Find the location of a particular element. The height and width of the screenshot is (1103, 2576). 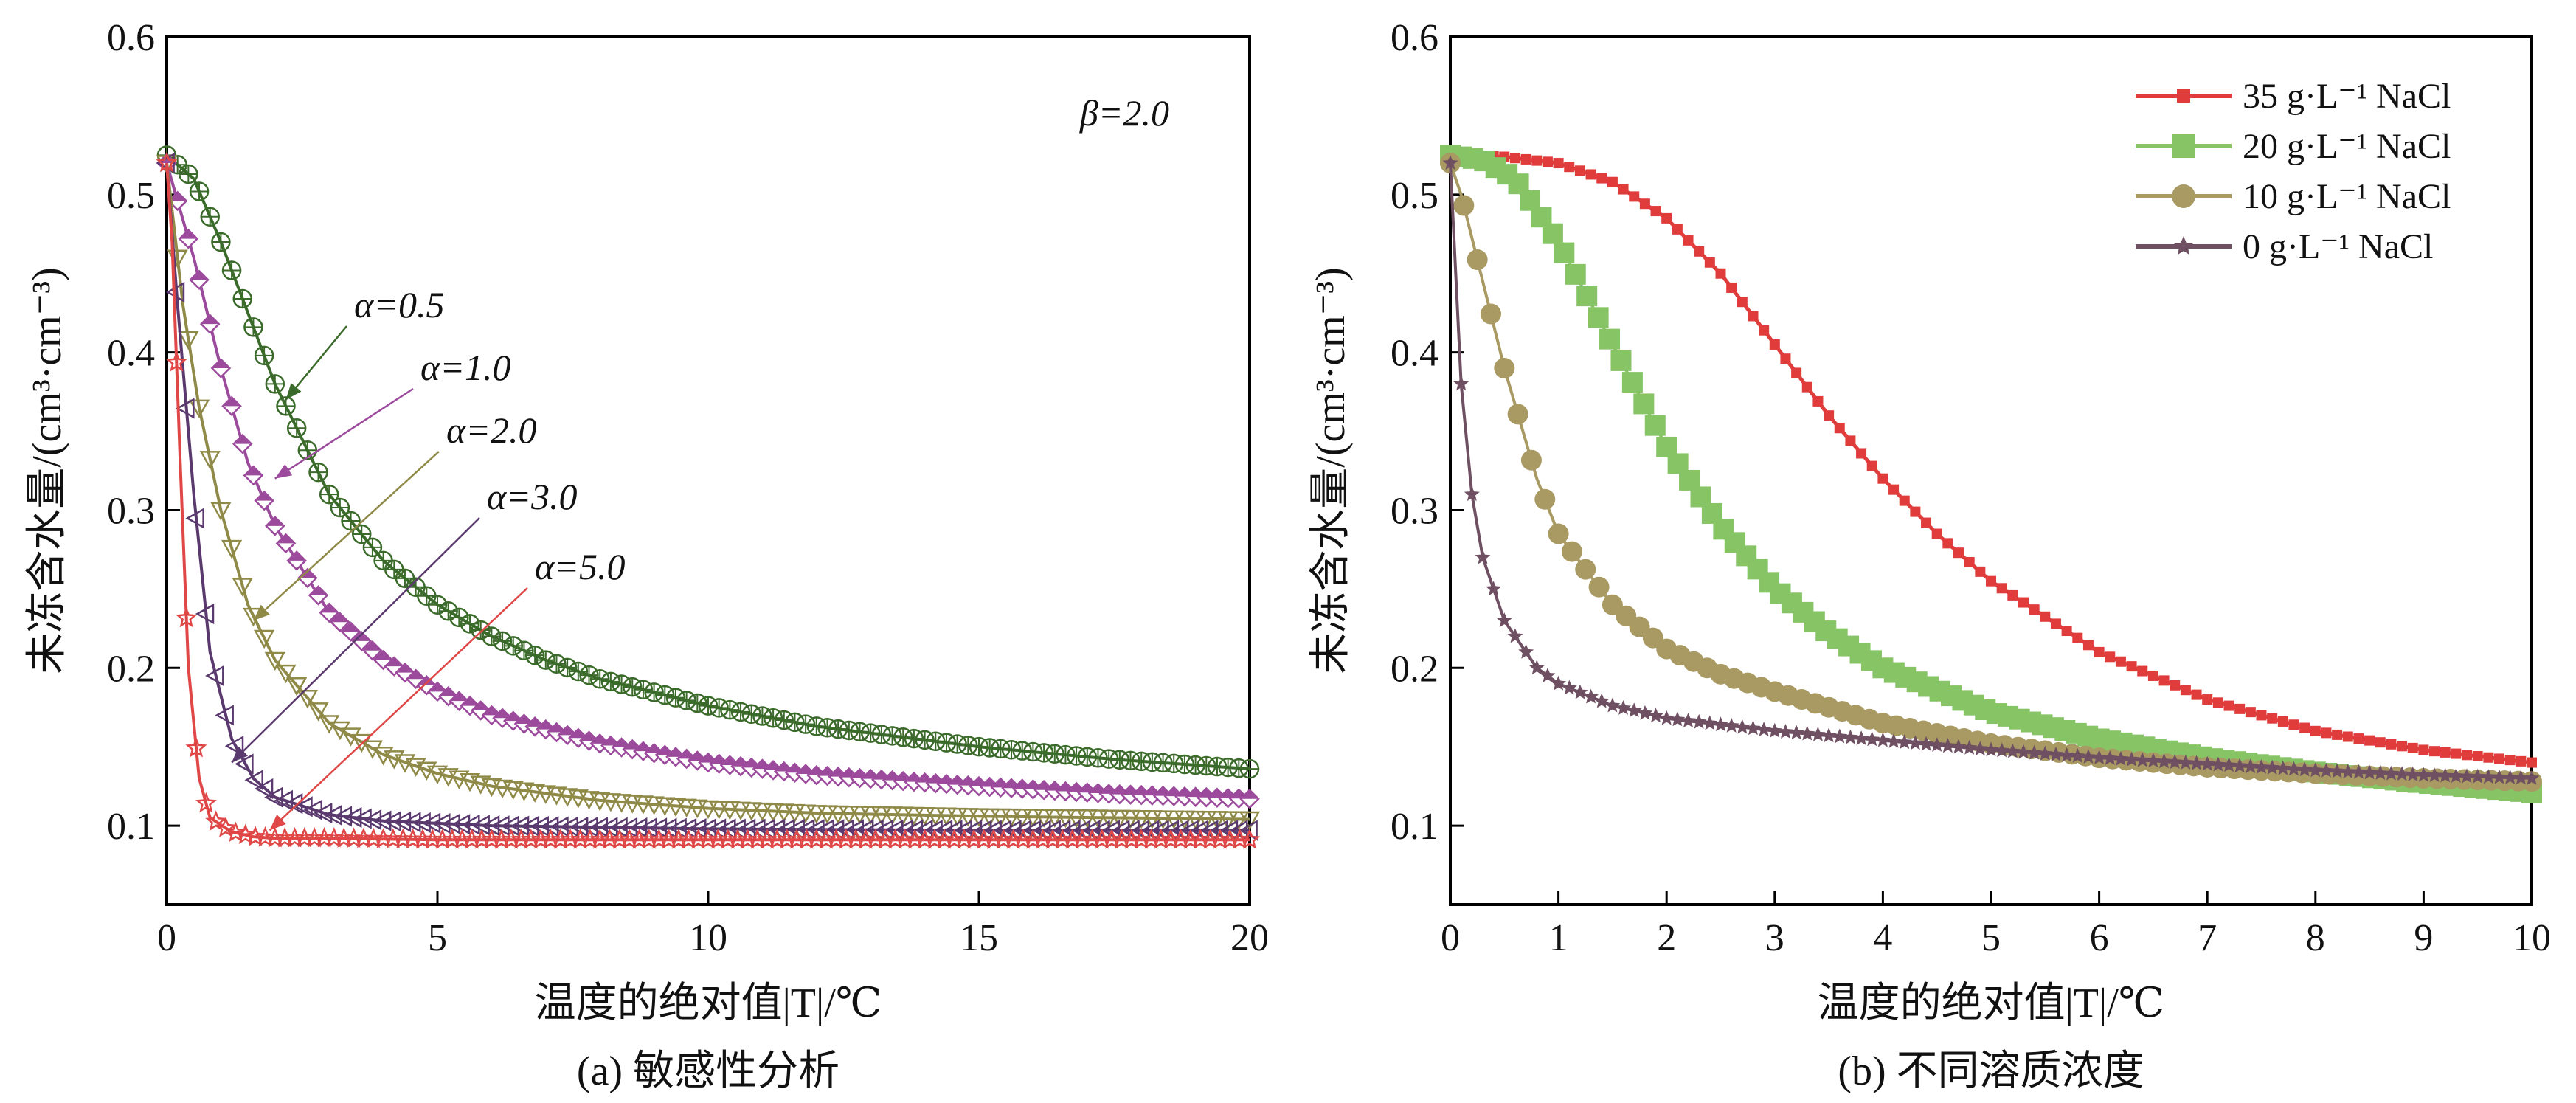

annotation-label: α=1.0 is located at coordinates (466, 367).